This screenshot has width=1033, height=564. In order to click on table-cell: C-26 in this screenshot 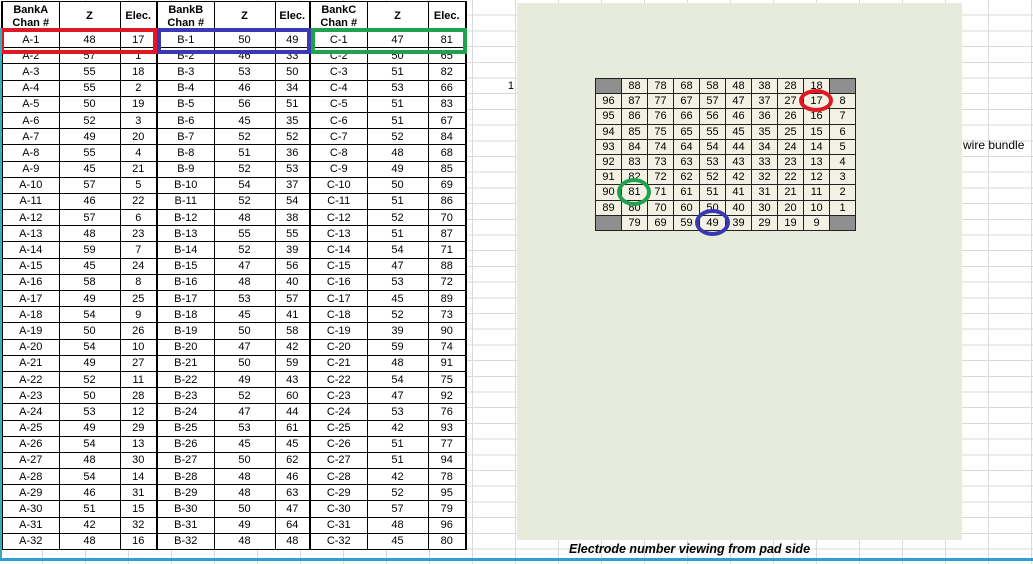, I will do `click(338, 444)`.